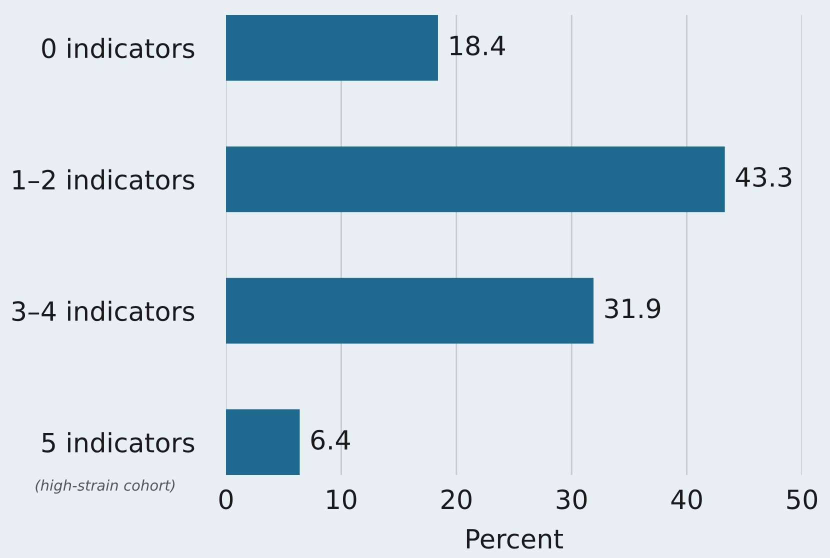 The width and height of the screenshot is (830, 558). I want to click on x-tick-label: 10, so click(341, 499).